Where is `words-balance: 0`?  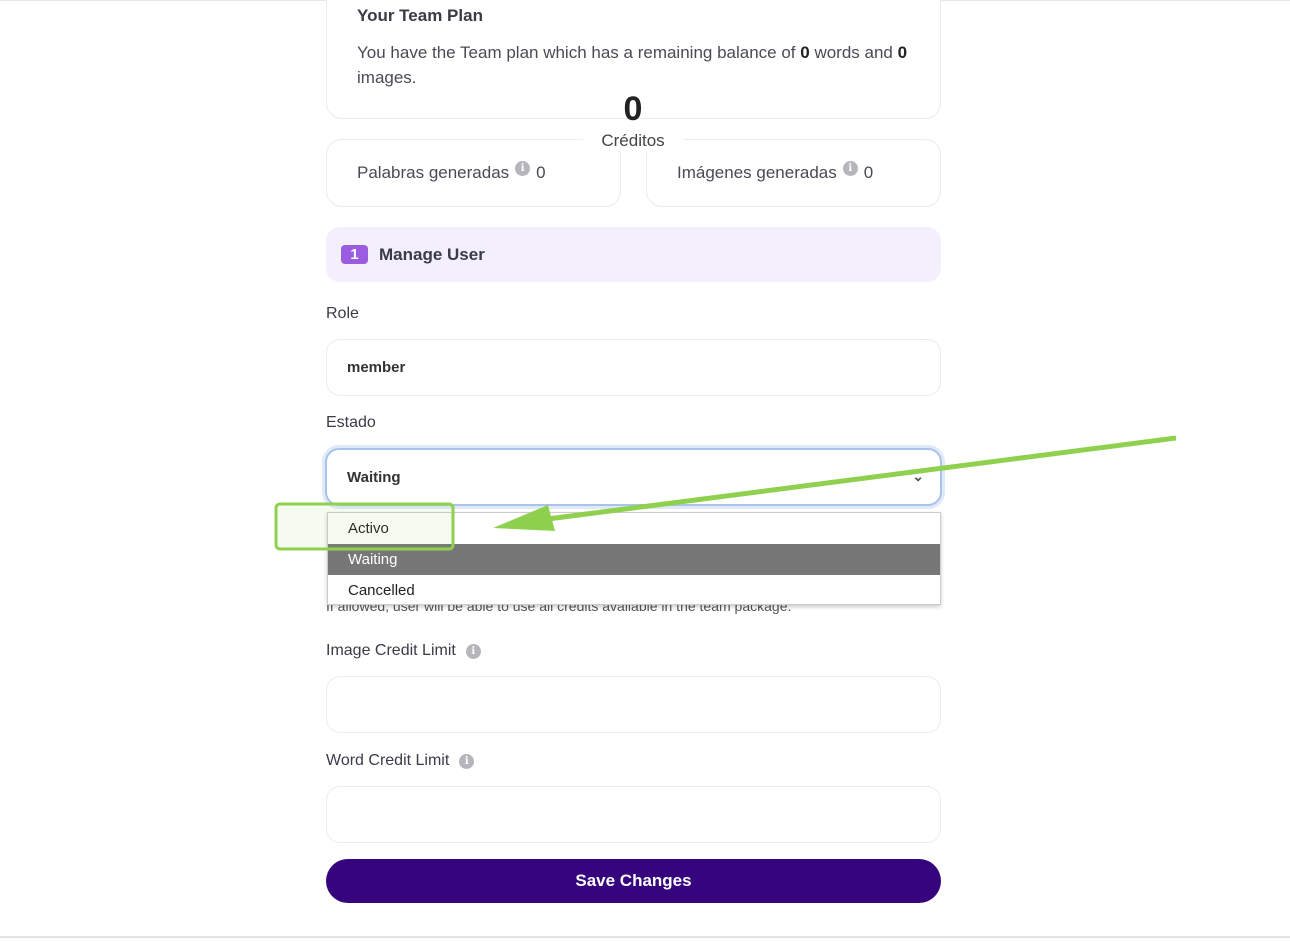 words-balance: 0 is located at coordinates (805, 52).